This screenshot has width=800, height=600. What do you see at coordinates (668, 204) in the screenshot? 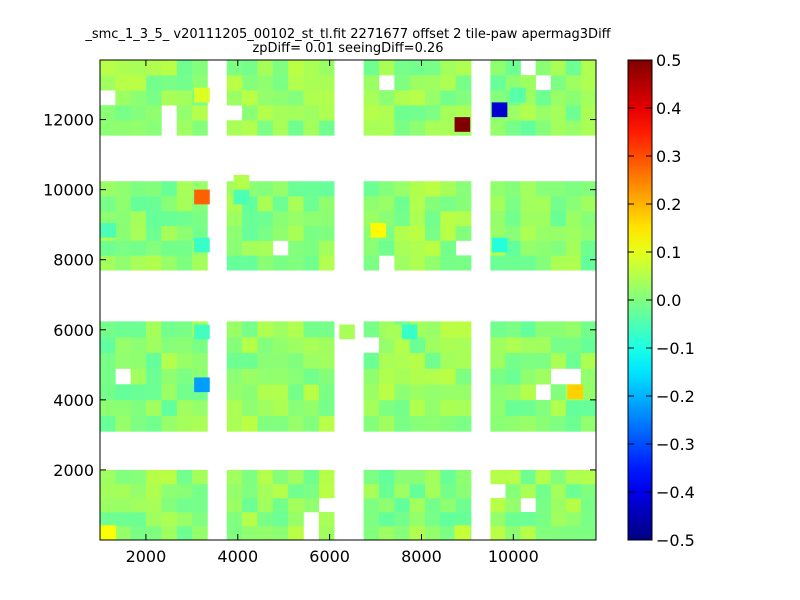
I see `colorbar-tick-label: 0.2` at bounding box center [668, 204].